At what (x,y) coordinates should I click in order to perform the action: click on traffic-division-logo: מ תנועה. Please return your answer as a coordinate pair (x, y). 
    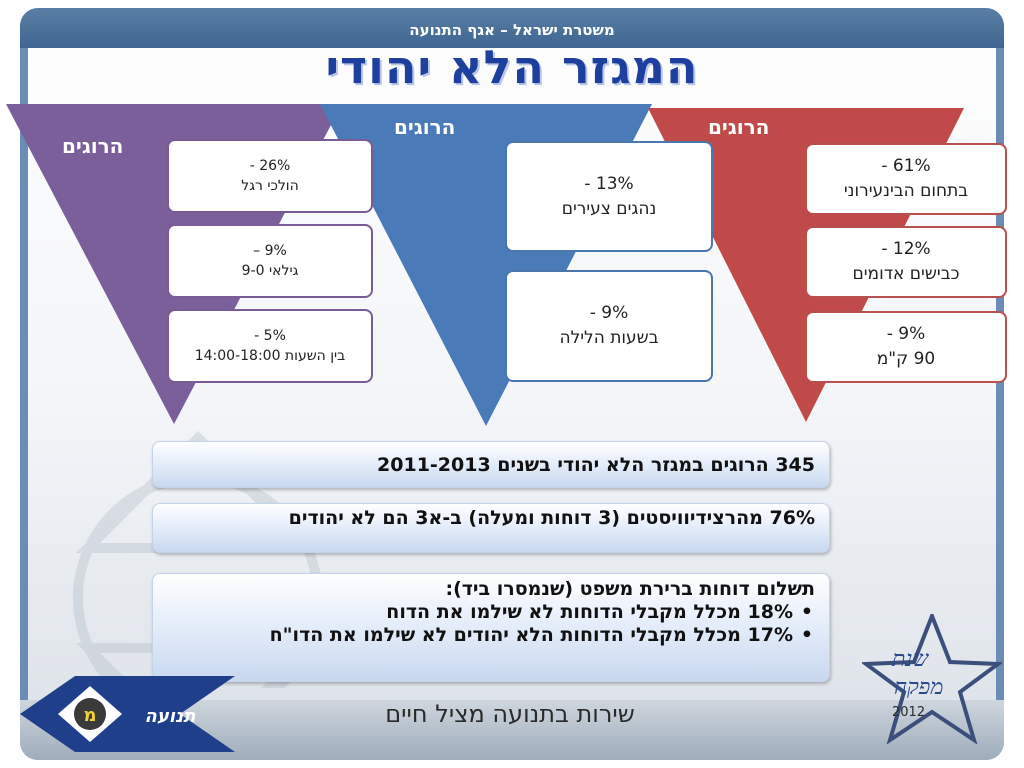
    Looking at the image, I should click on (127, 714).